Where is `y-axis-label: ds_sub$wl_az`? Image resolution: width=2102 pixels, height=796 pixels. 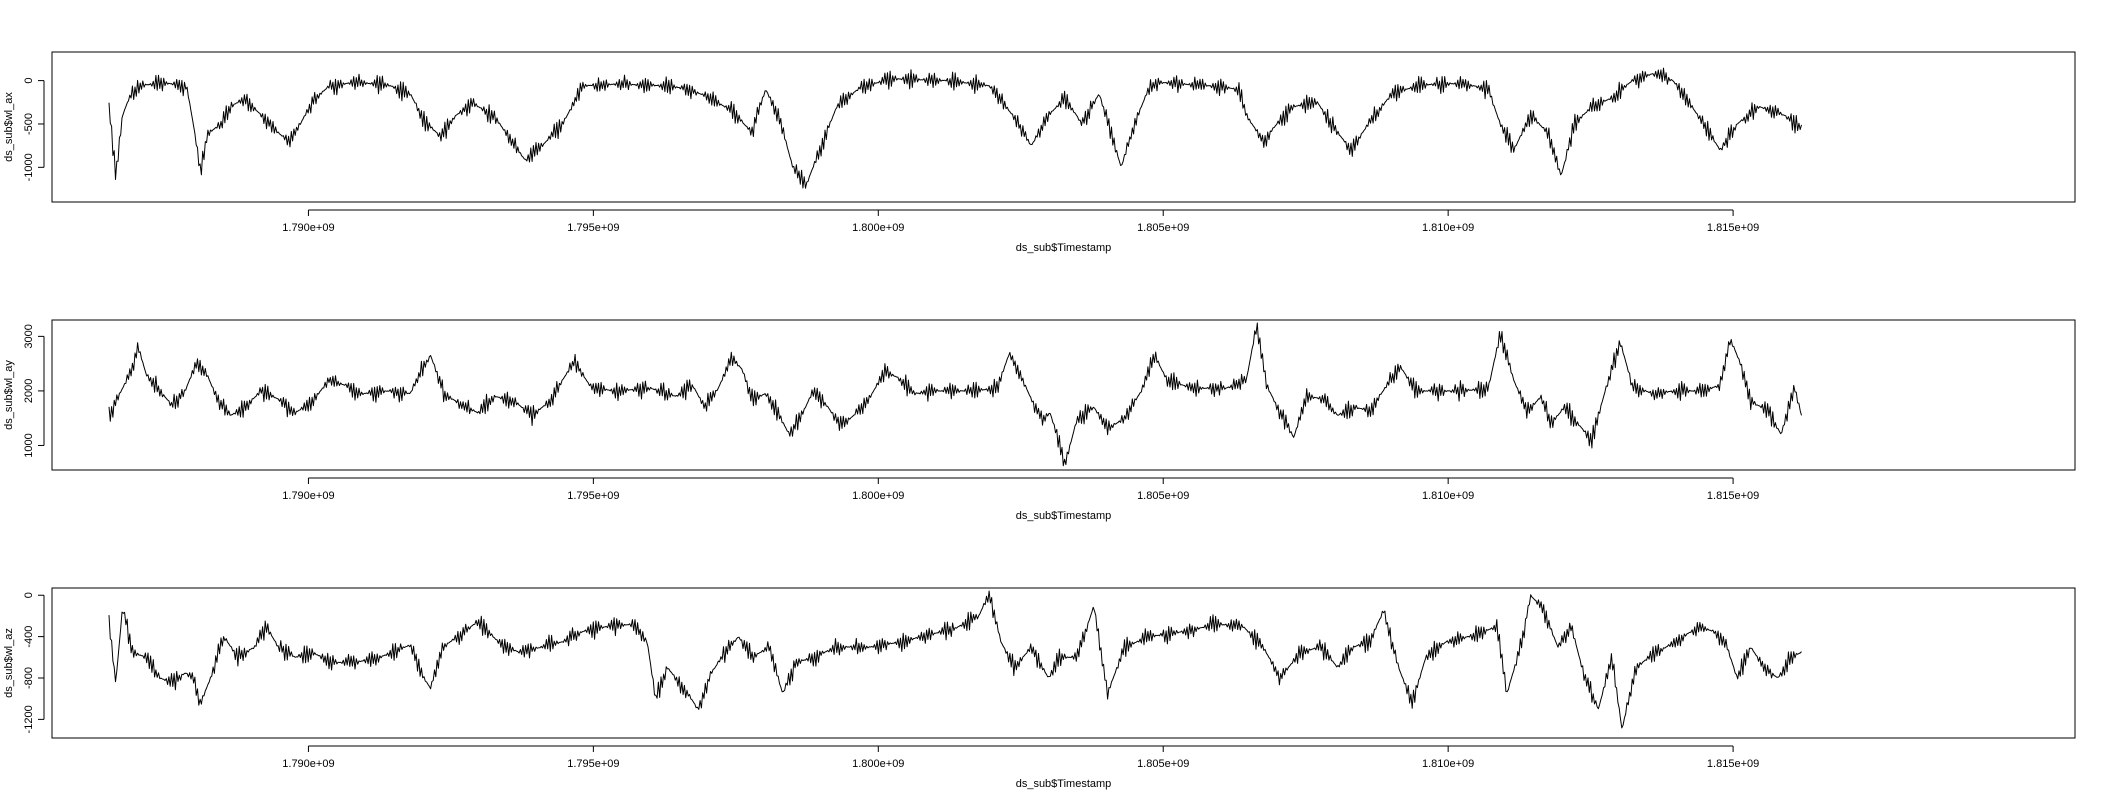
y-axis-label: ds_sub$wl_az is located at coordinates (9, 663).